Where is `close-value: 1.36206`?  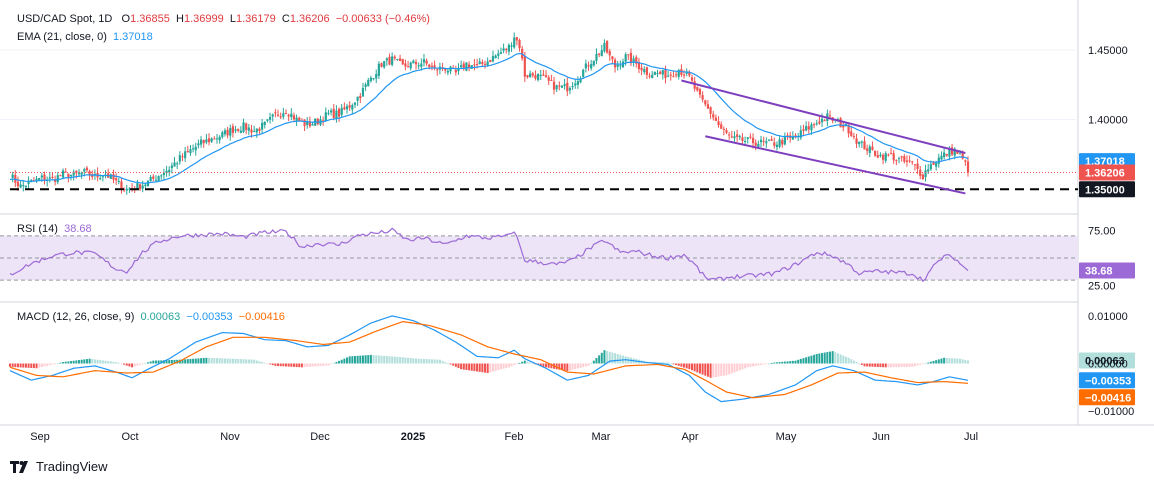
close-value: 1.36206 is located at coordinates (309, 19).